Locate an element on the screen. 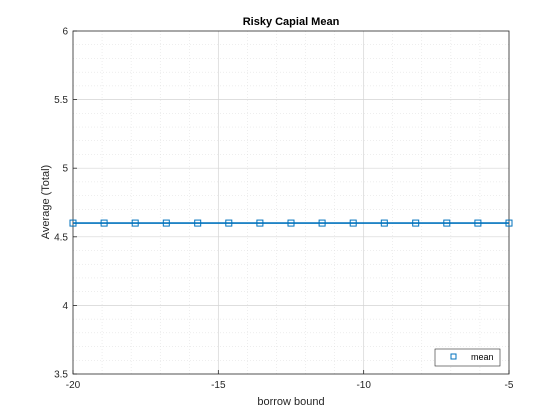  y-axis-label: Average (Total) is located at coordinates (46, 202).